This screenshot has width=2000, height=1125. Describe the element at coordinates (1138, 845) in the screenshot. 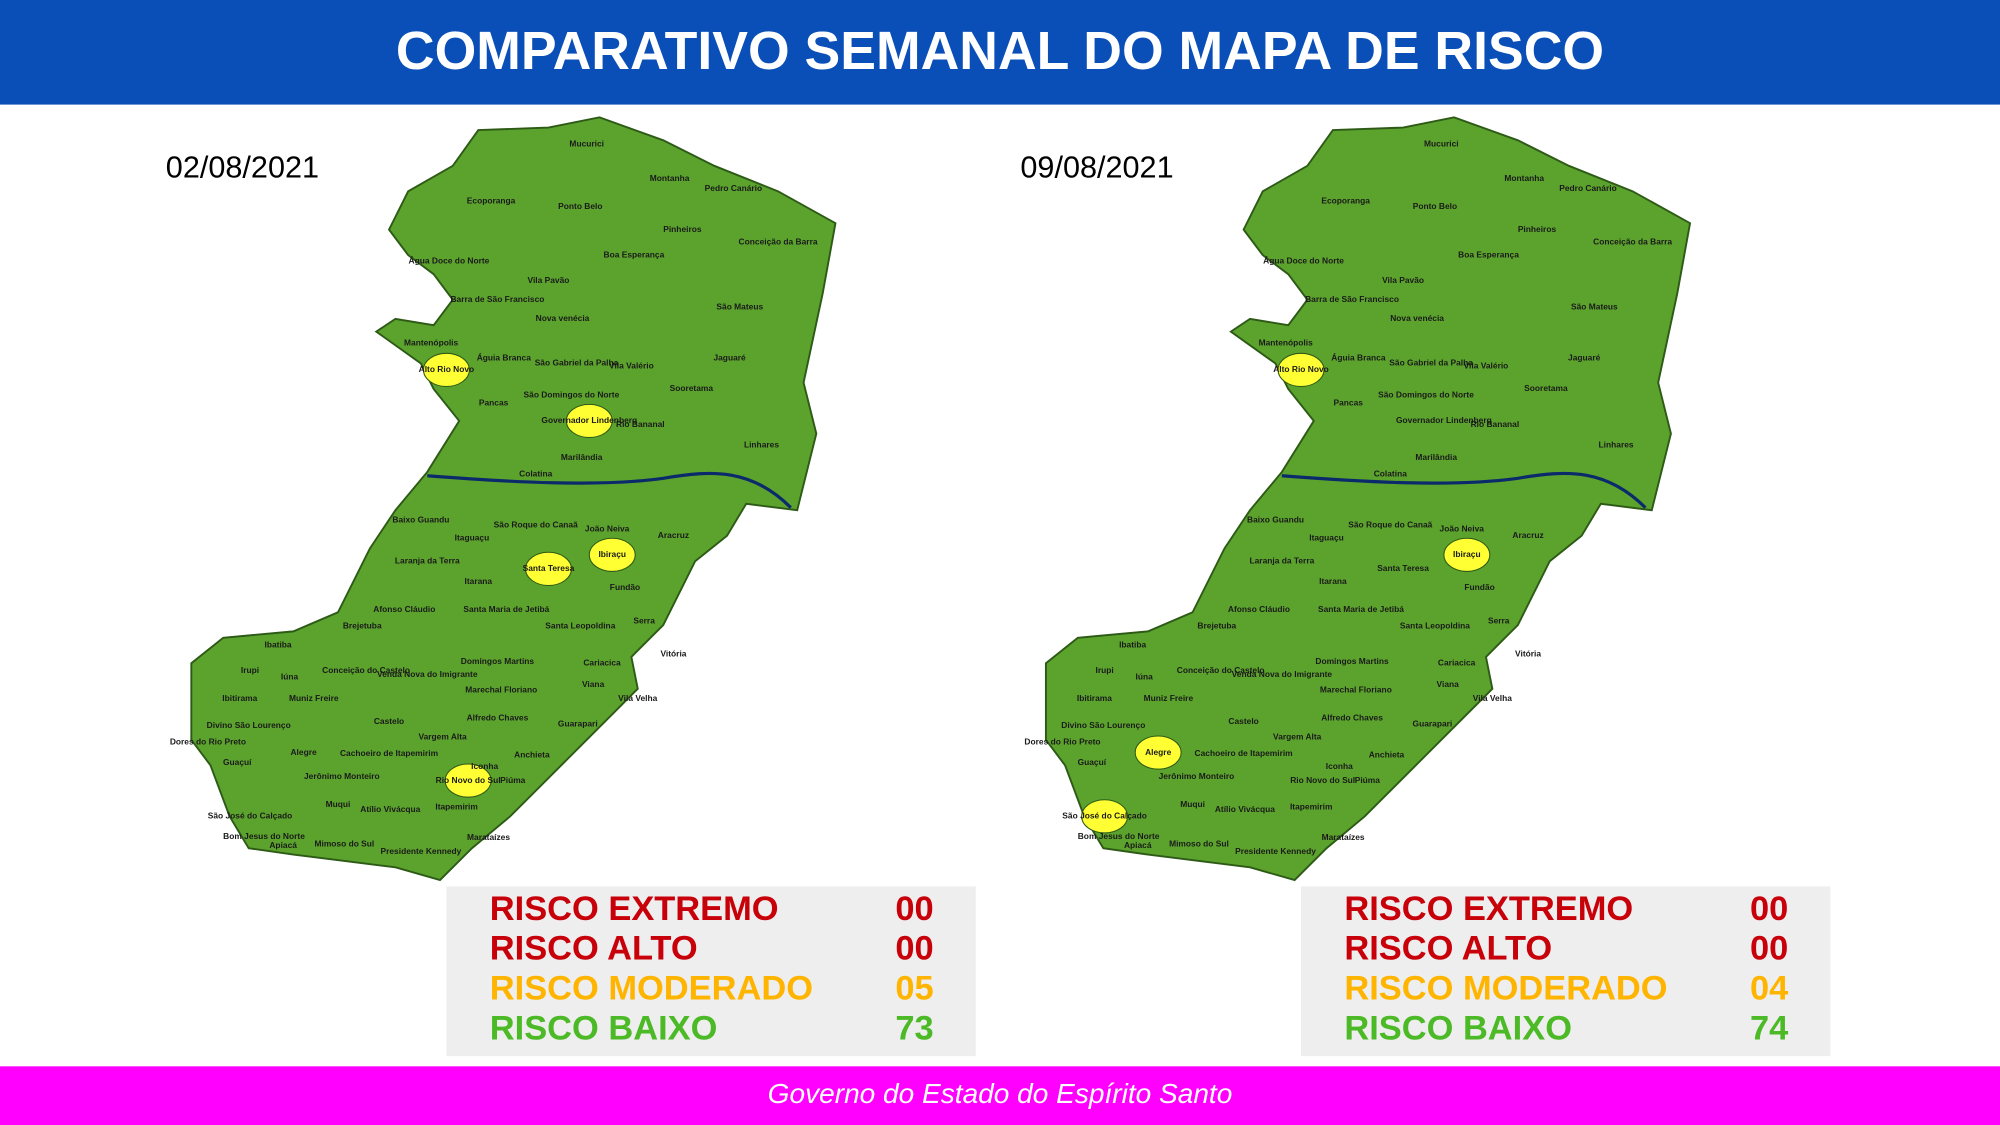

I see `municipality-label: Apiacá` at that location.